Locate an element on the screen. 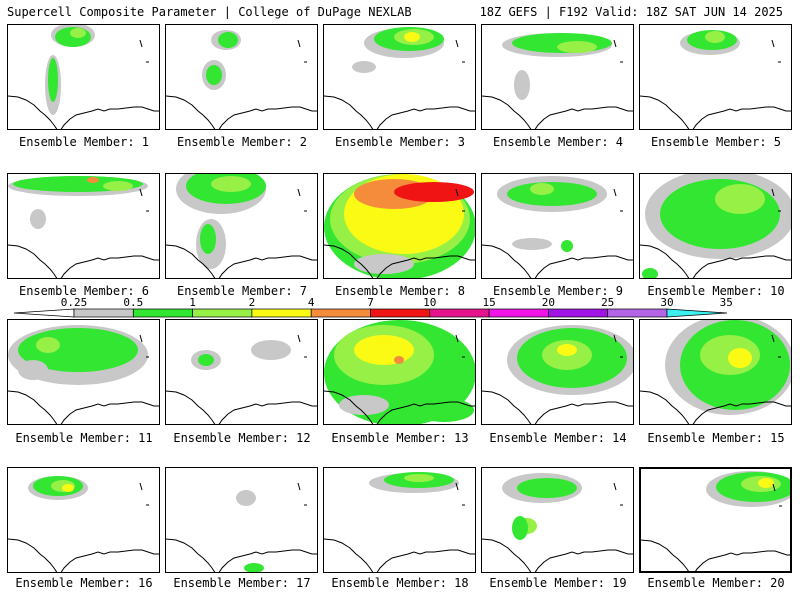  colorbar-tick-label: 10 is located at coordinates (429, 303).